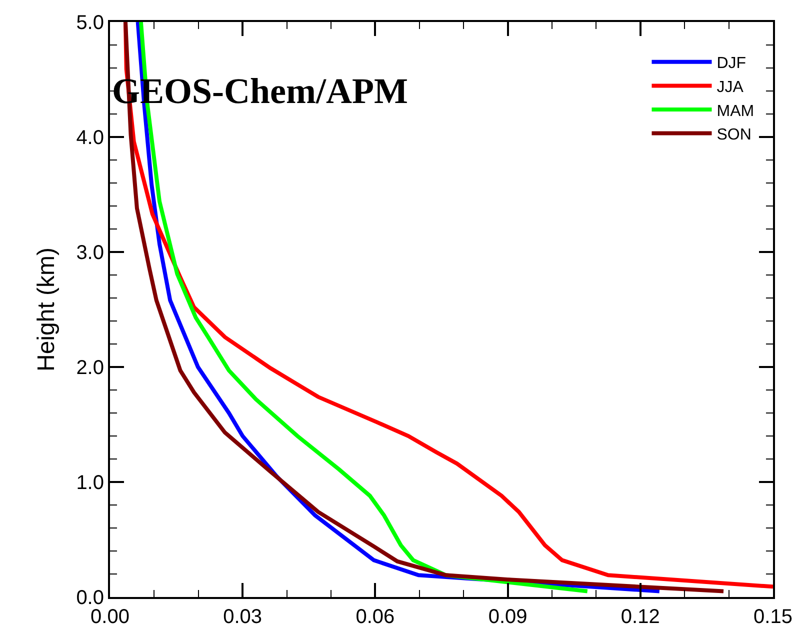 The width and height of the screenshot is (804, 642). I want to click on y-tick-label: 3.0, so click(90, 253).